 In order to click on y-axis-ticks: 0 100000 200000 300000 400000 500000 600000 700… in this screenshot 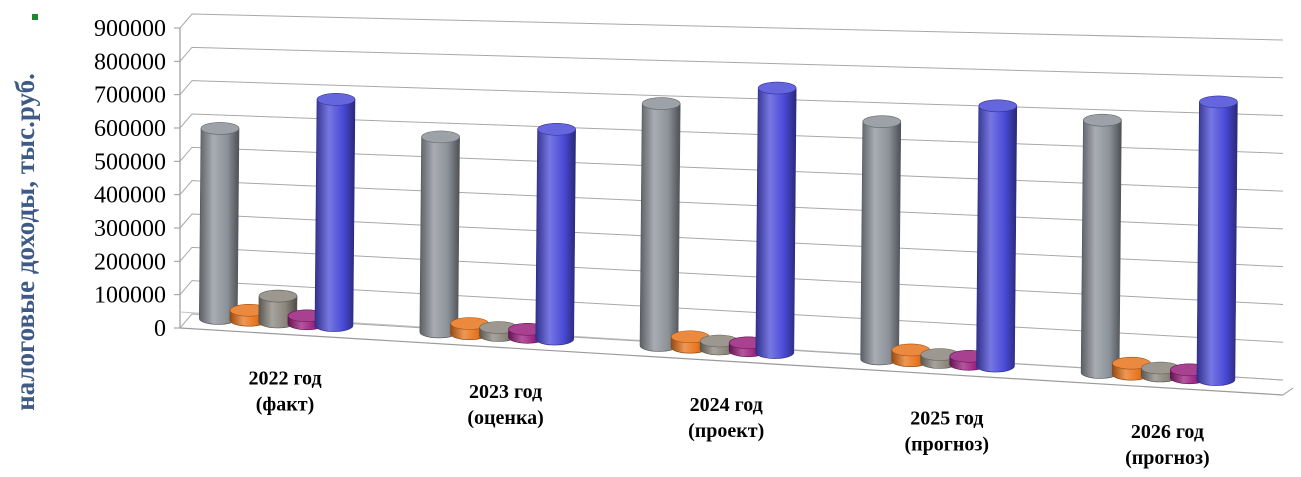, I will do `click(137, 179)`.